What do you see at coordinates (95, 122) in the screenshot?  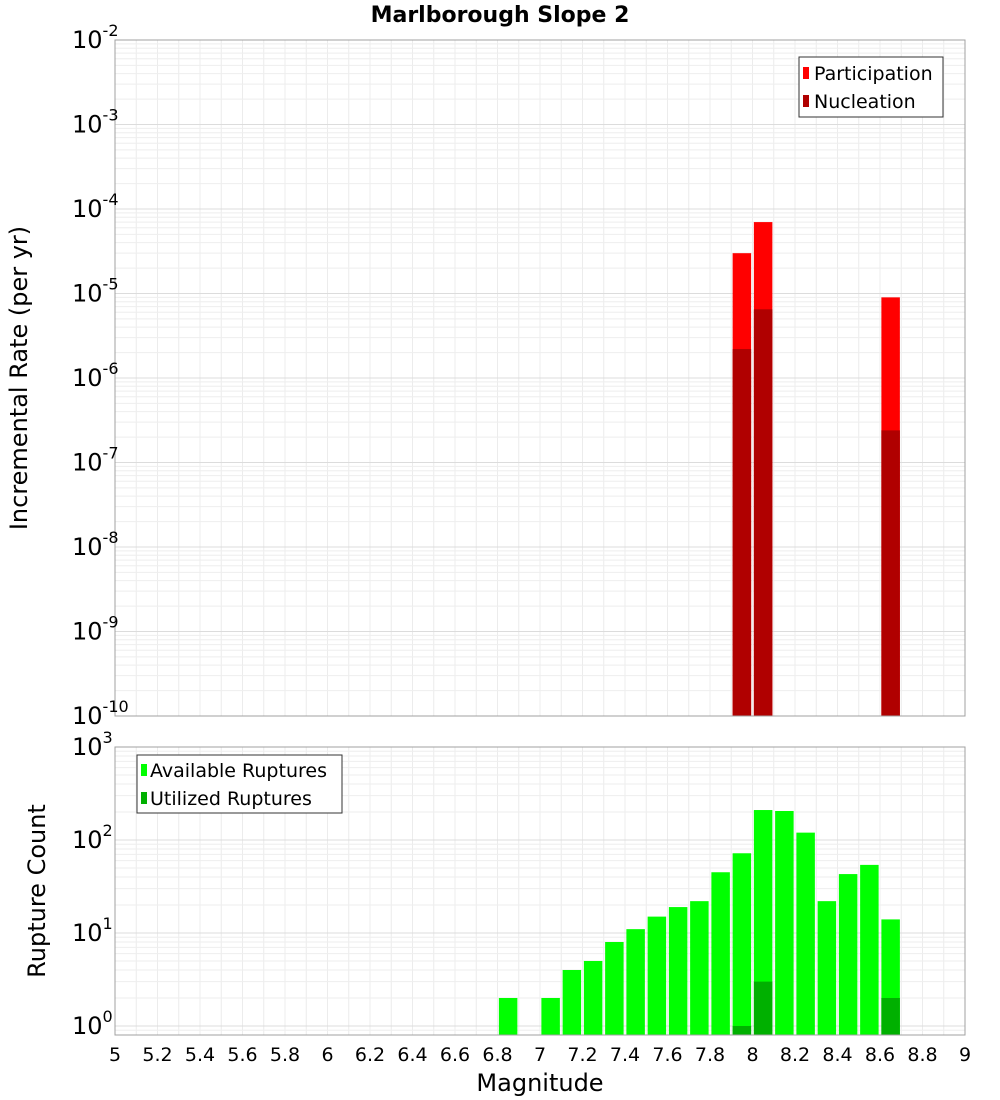 I see `top-y-tick-label: 10⁻³` at bounding box center [95, 122].